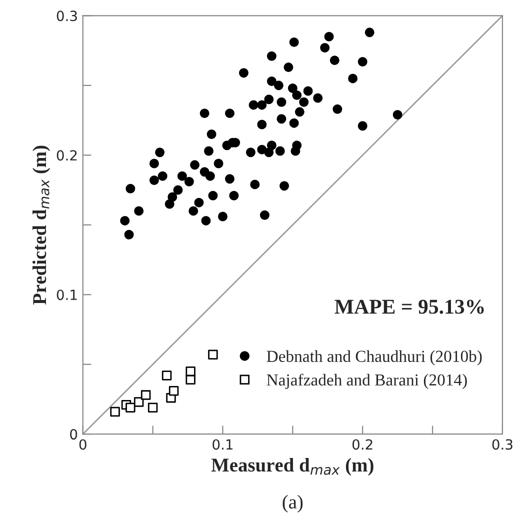 Image resolution: width=518 pixels, height=523 pixels. What do you see at coordinates (292, 503) in the screenshot?
I see `text: (a)` at bounding box center [292, 503].